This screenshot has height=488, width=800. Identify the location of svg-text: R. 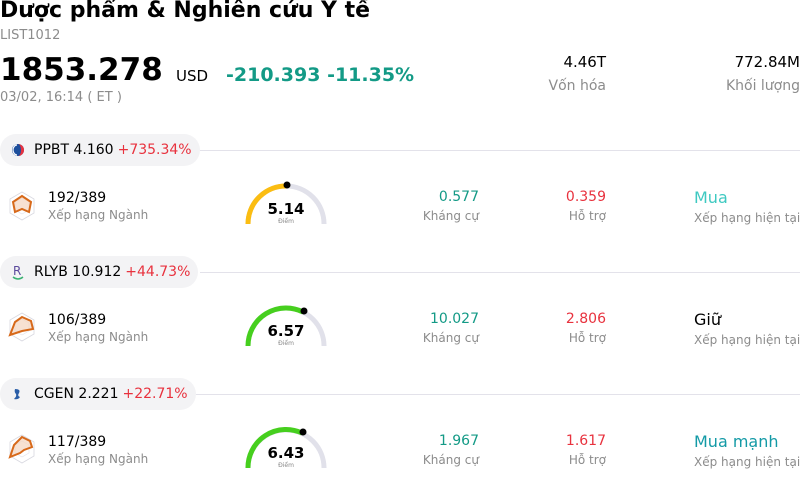
(17, 271).